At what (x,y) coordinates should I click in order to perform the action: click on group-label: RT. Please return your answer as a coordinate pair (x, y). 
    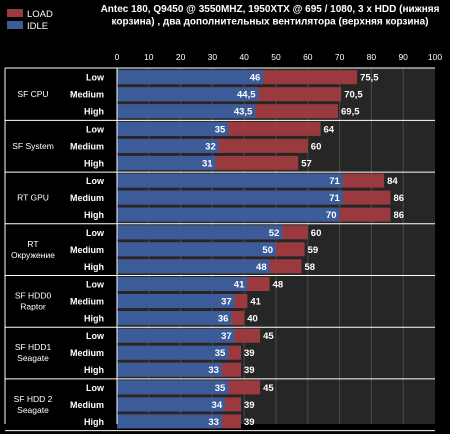
    Looking at the image, I should click on (32, 244).